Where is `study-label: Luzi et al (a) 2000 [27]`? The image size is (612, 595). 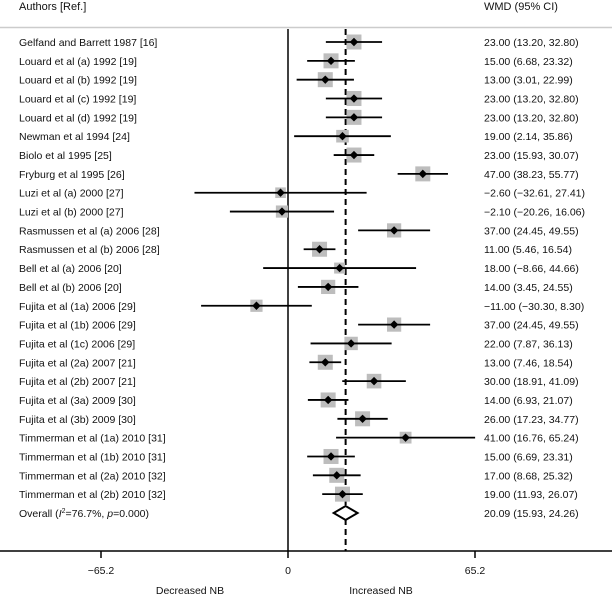 study-label: Luzi et al (a) 2000 [27] is located at coordinates (71, 194).